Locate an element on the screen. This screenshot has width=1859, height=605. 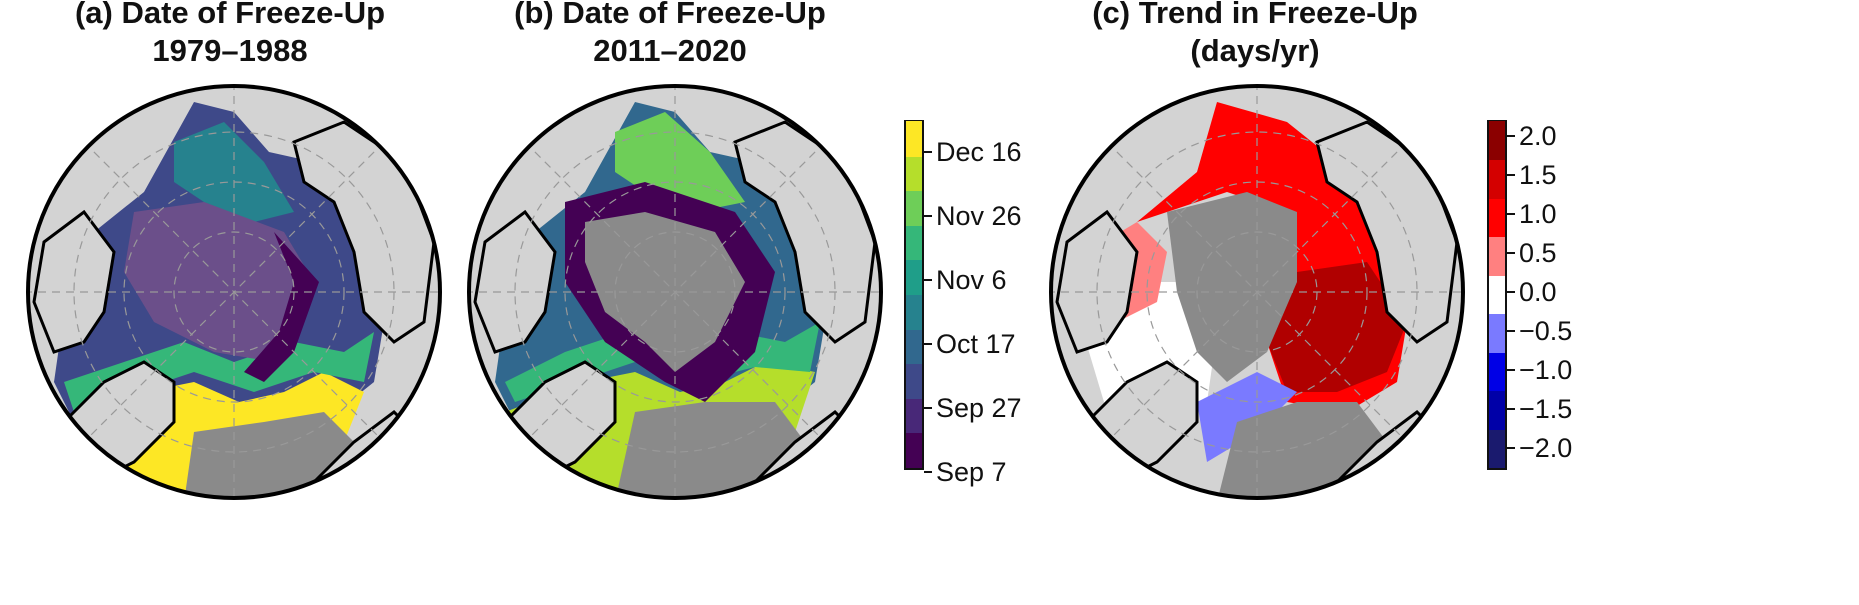
colorbar-tick-label: 0.0 is located at coordinates (1538, 292).